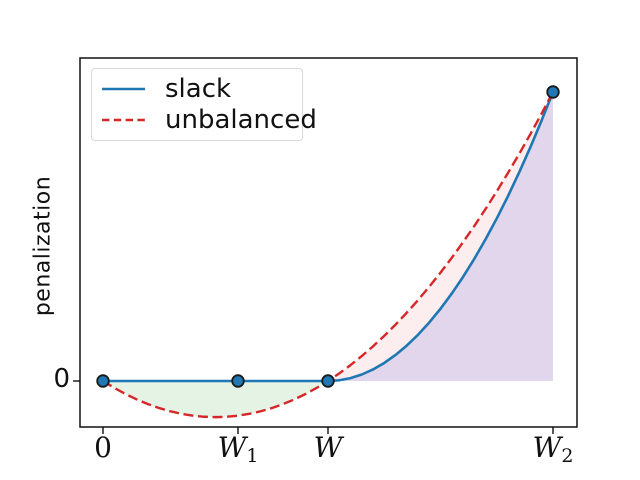 Image resolution: width=640 pixels, height=480 pixels. What do you see at coordinates (123, 120) in the screenshot?
I see `legend-unbalanced-line-sample` at bounding box center [123, 120].